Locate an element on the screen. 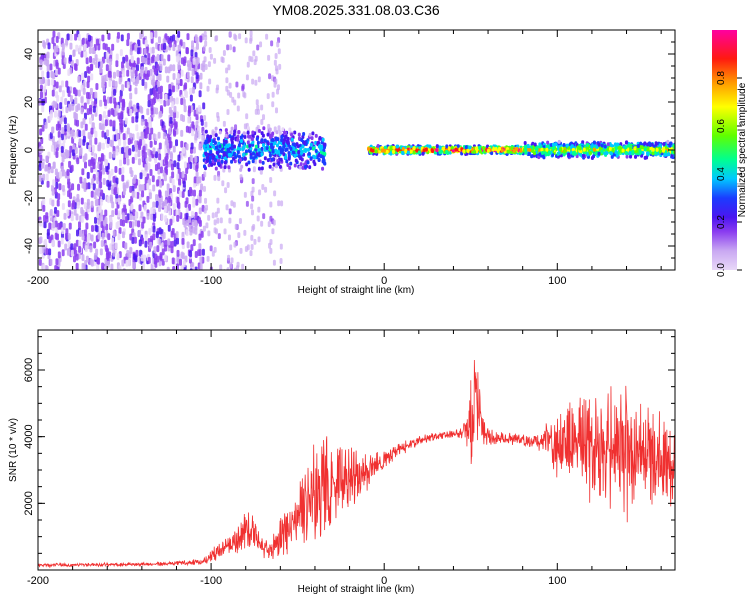 This screenshot has width=750, height=600. y-tick-label: 0 is located at coordinates (29, 150).